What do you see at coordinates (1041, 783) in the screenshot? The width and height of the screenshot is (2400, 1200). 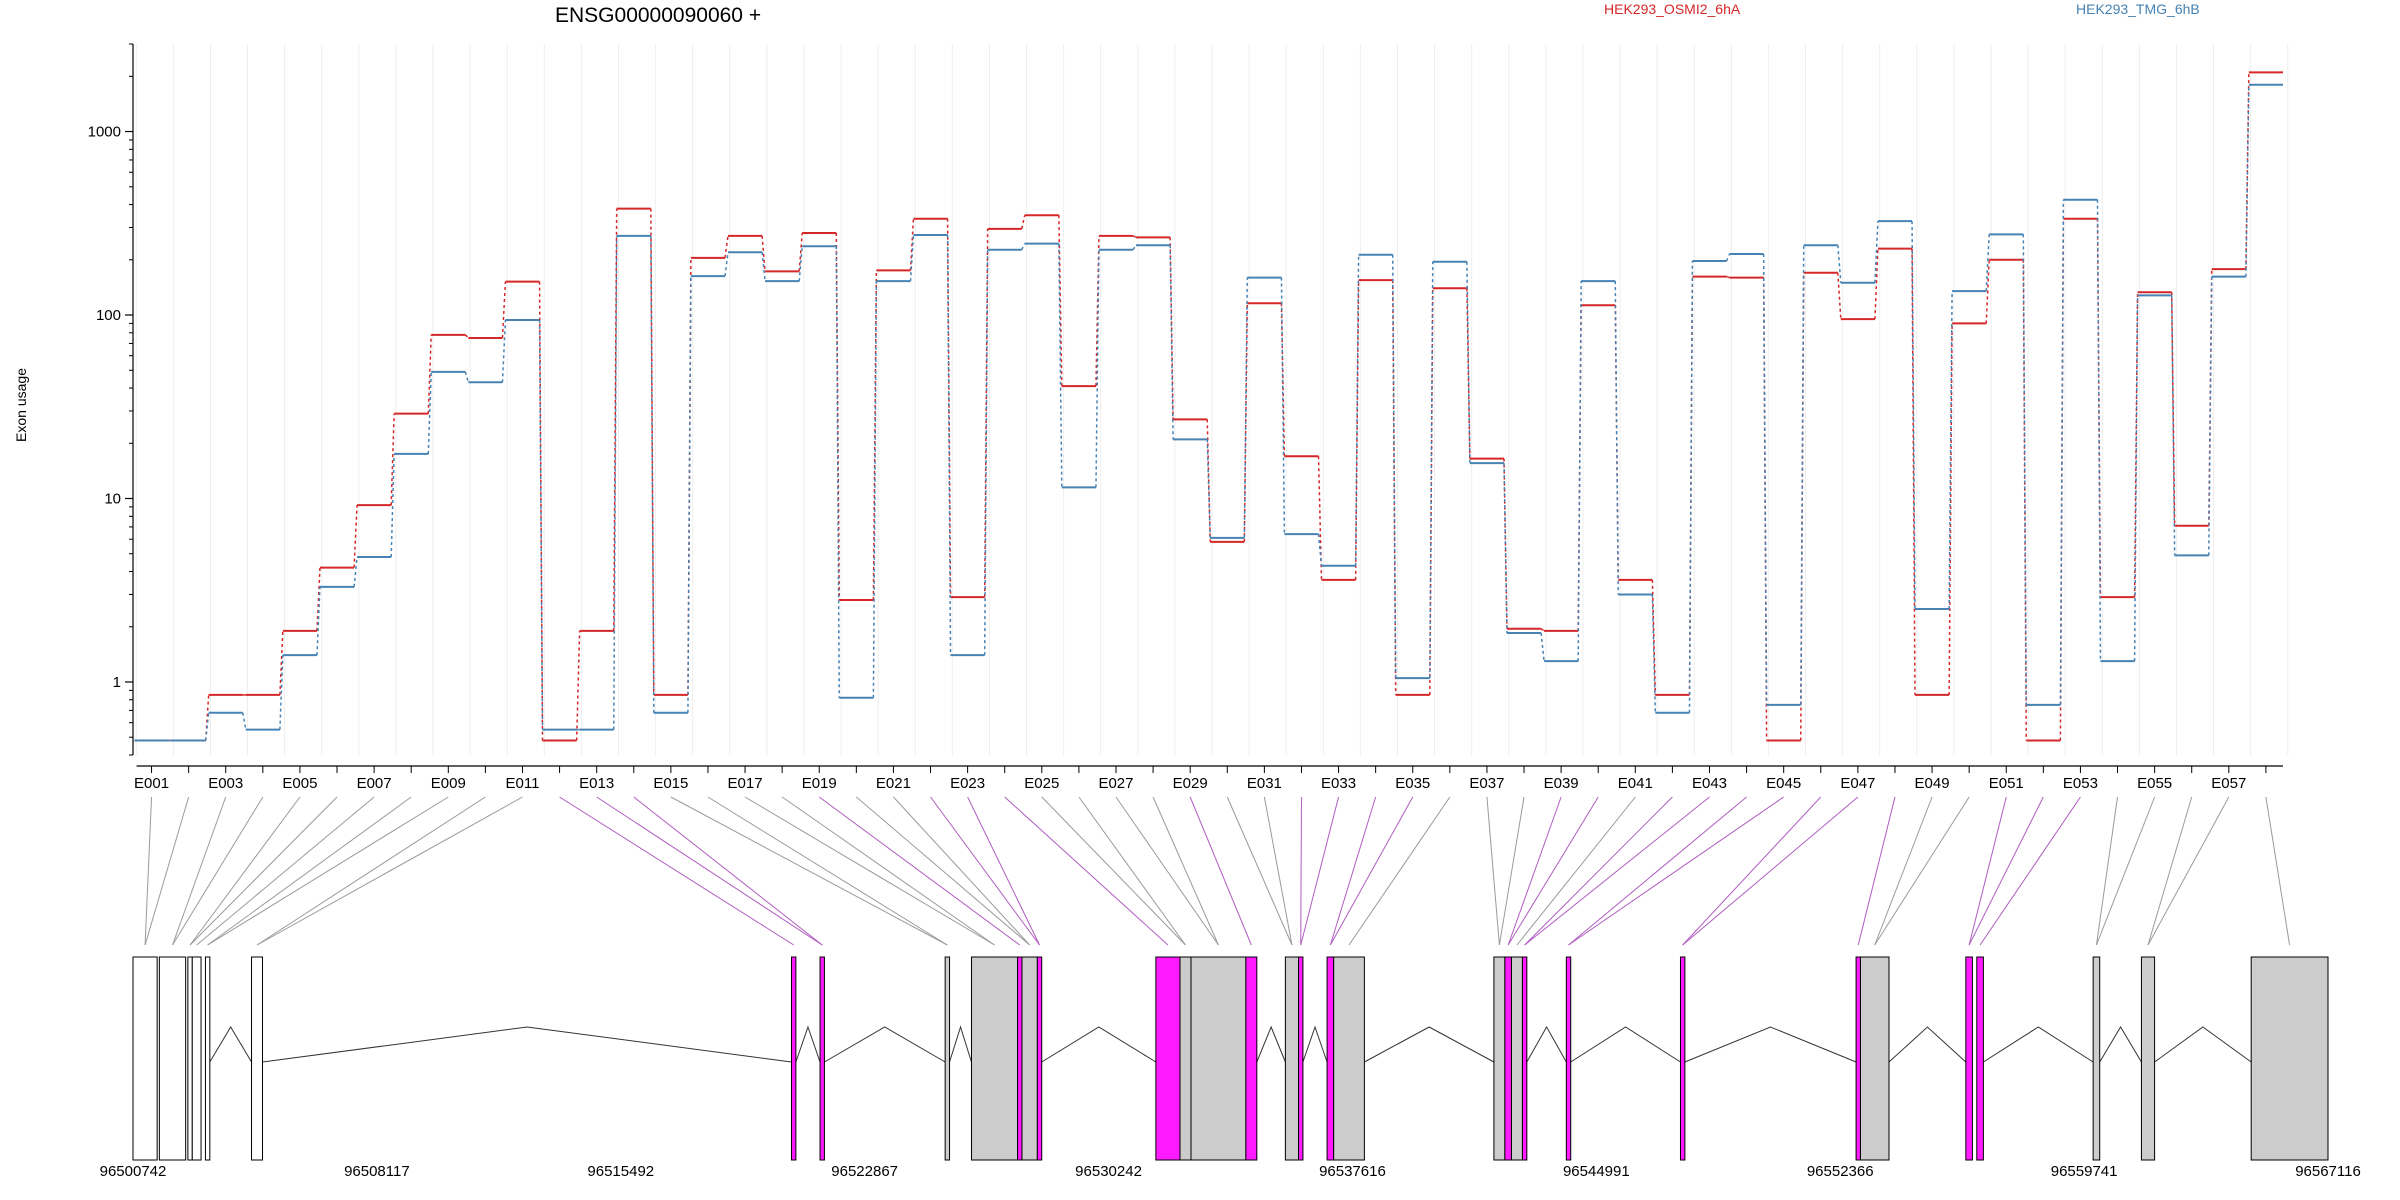 I see `x-tick-label-e025: E025` at bounding box center [1041, 783].